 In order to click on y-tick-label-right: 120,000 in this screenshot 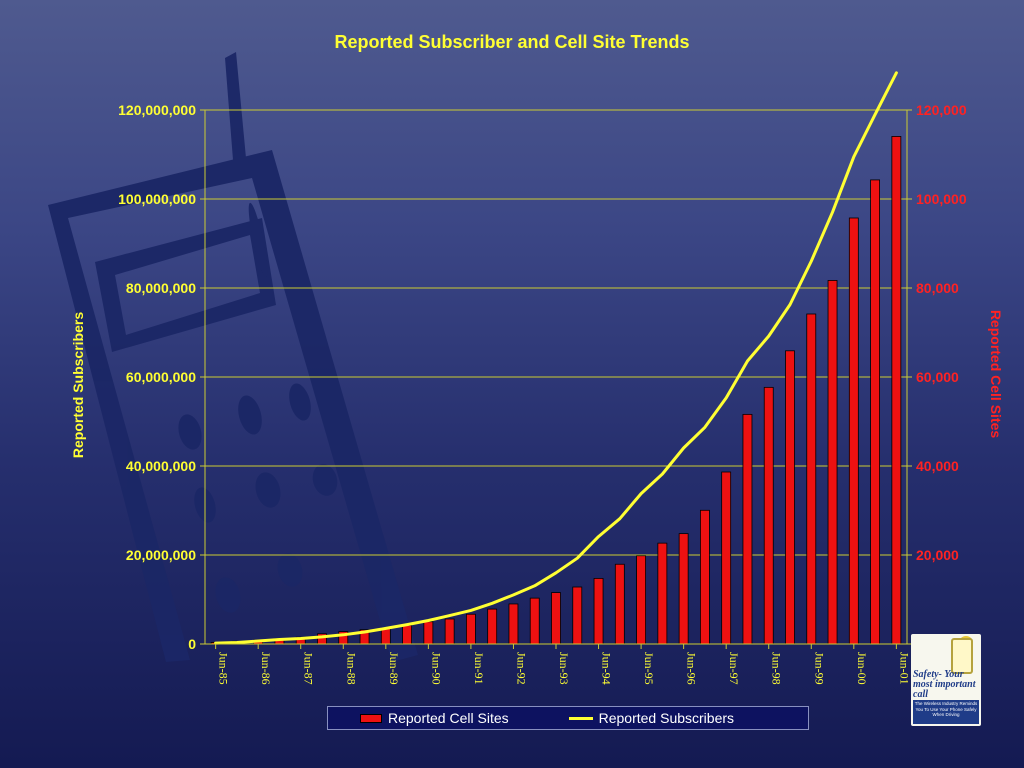, I will do `click(941, 110)`.